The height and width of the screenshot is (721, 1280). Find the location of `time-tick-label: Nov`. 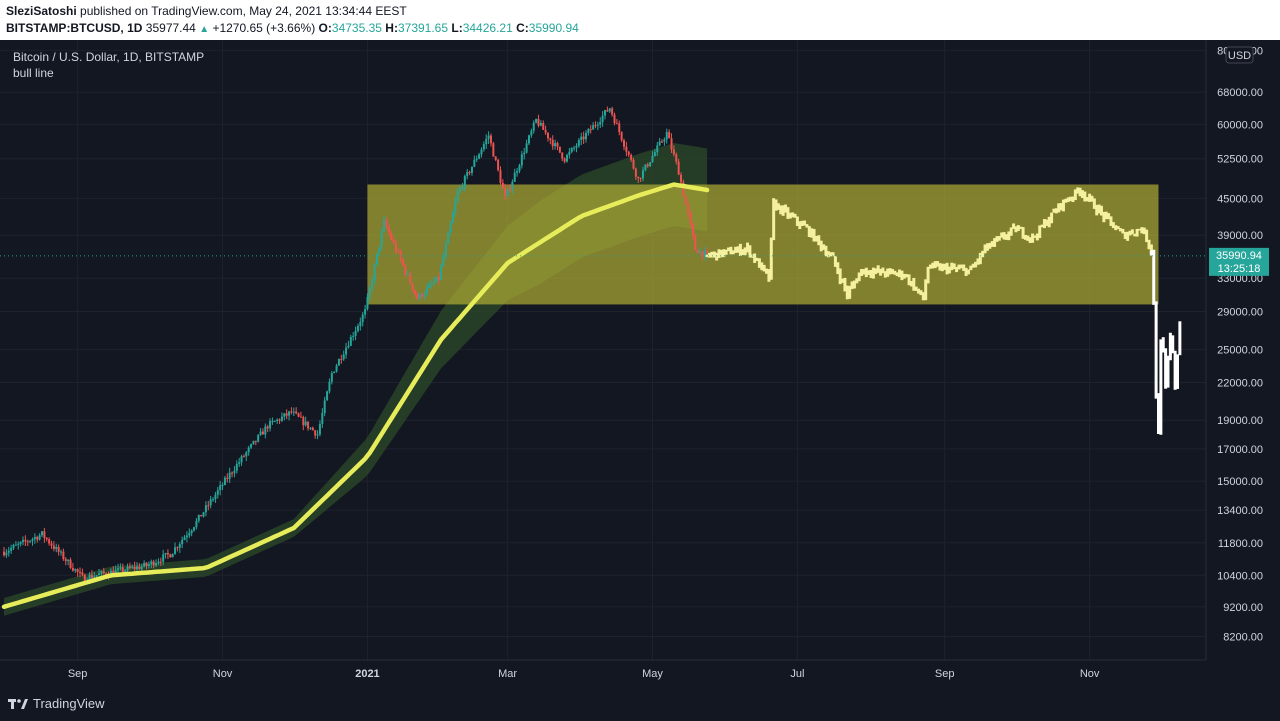

time-tick-label: Nov is located at coordinates (1090, 674).